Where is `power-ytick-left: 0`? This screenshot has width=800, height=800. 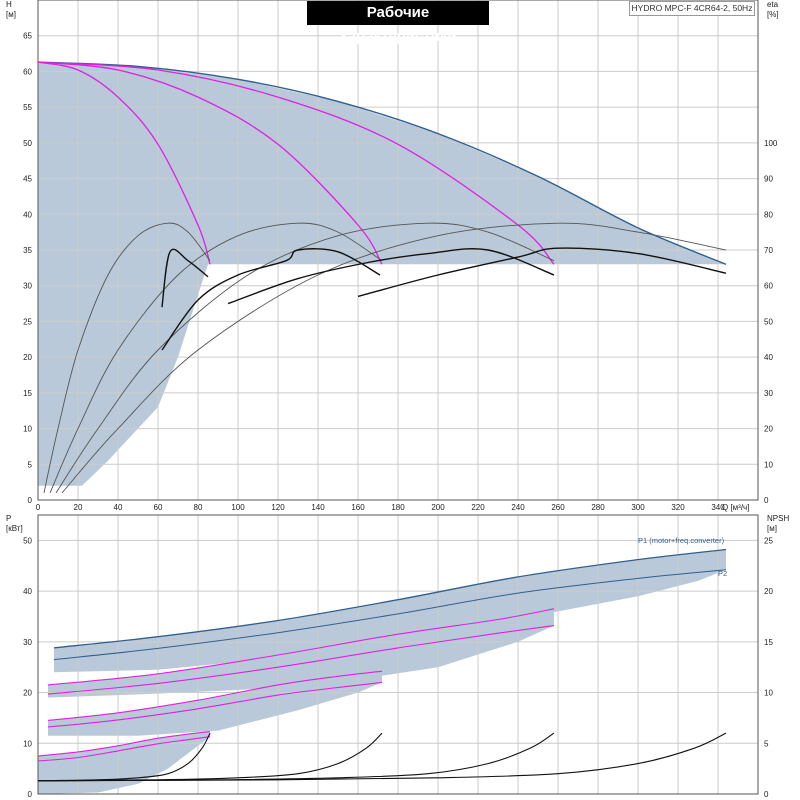
power-ytick-left: 0 is located at coordinates (30, 794).